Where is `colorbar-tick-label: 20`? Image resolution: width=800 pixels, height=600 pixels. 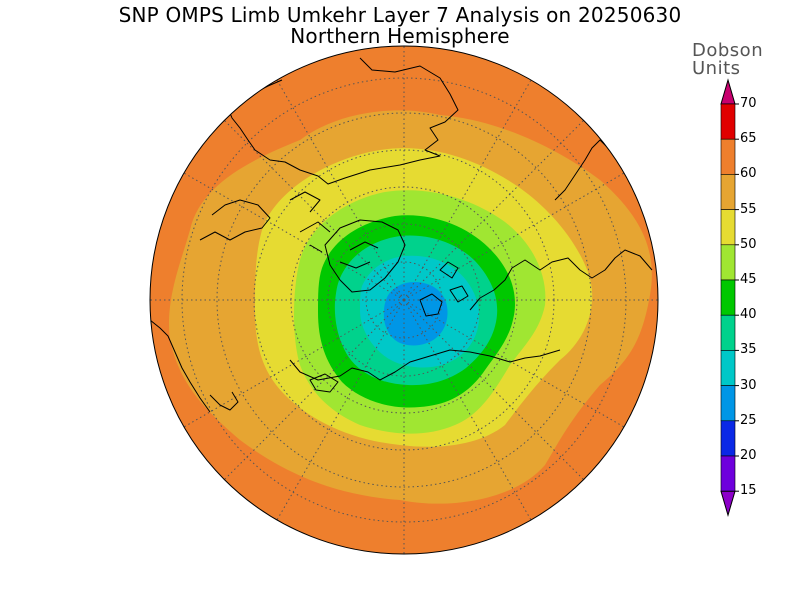
colorbar-tick-label: 20 is located at coordinates (748, 455).